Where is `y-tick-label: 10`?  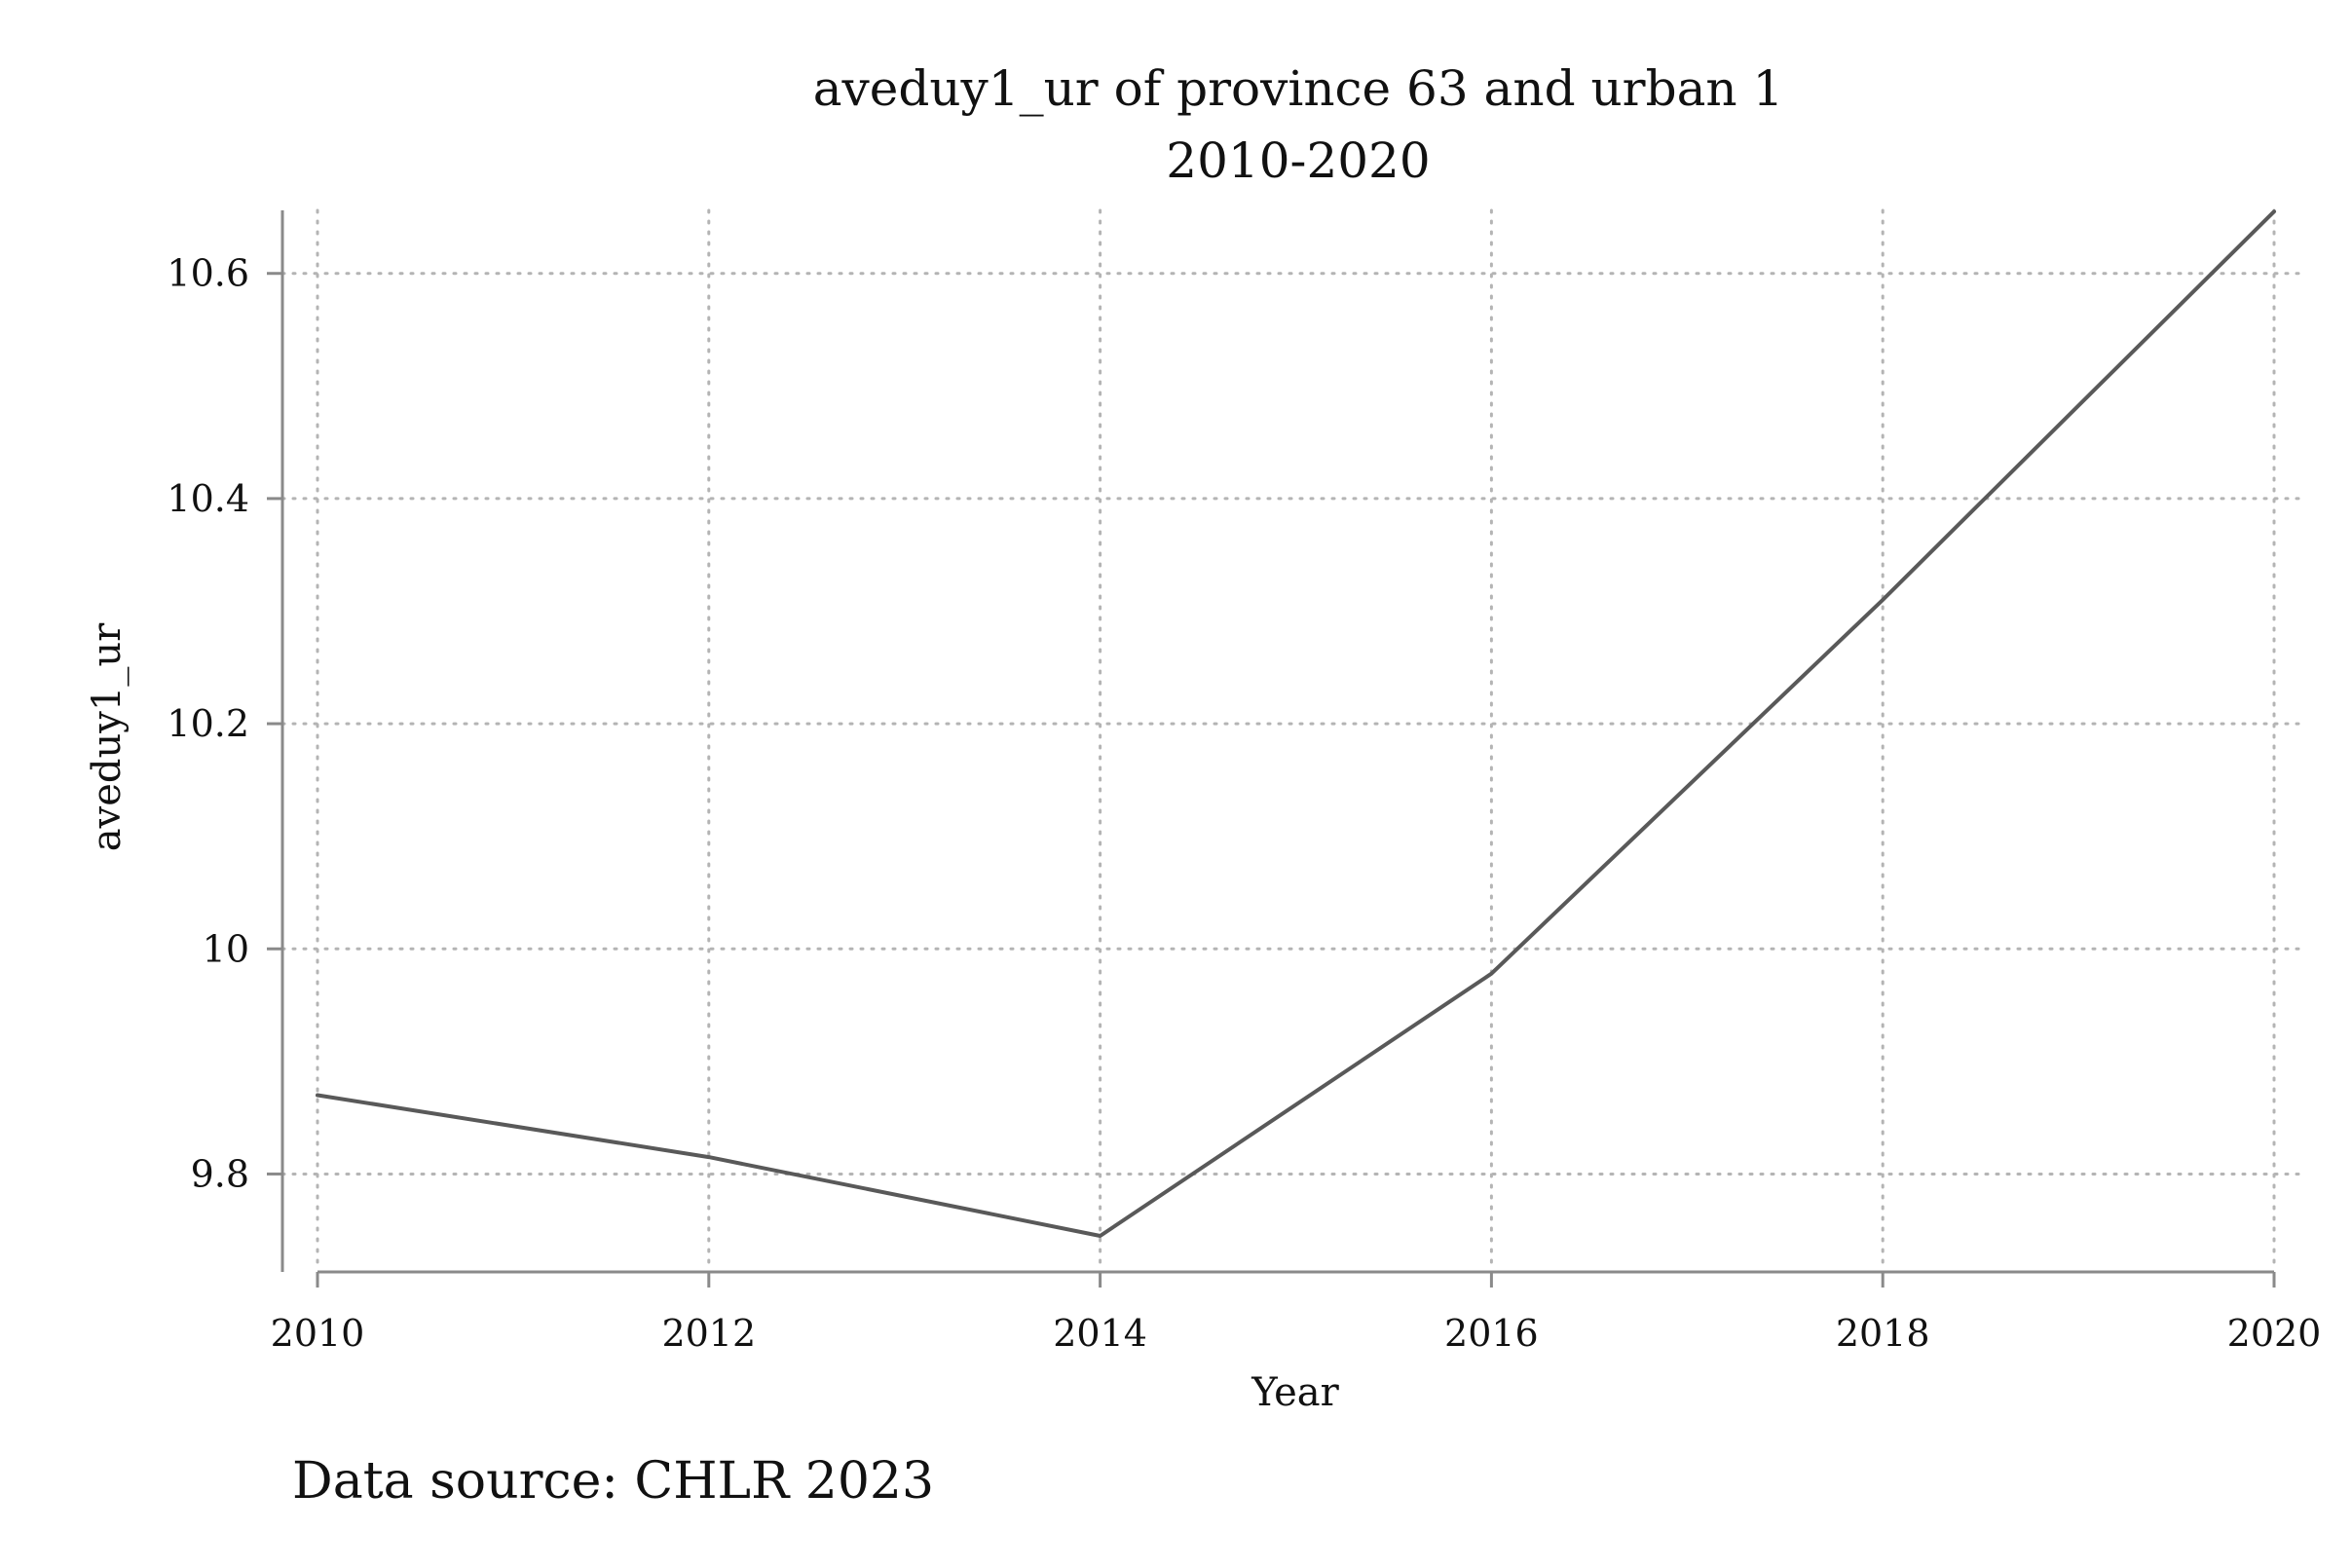
y-tick-label: 10 is located at coordinates (226, 948).